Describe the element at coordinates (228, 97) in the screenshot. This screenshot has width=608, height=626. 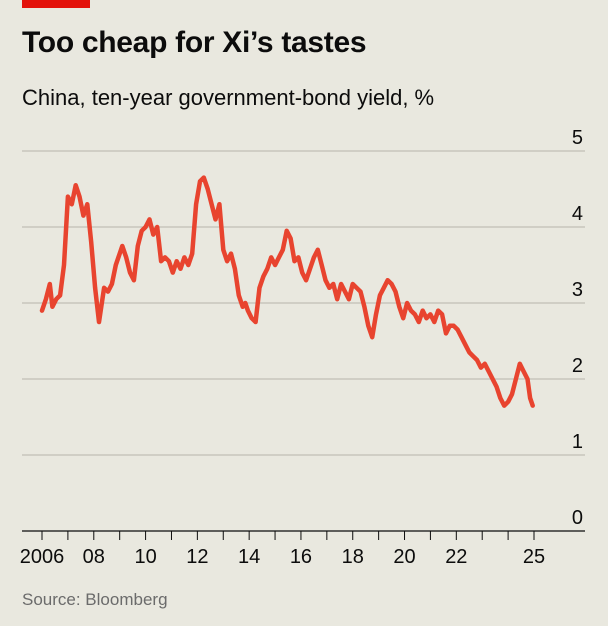
I see `chart-subtitle: China, ten-year government-bond yield, %` at that location.